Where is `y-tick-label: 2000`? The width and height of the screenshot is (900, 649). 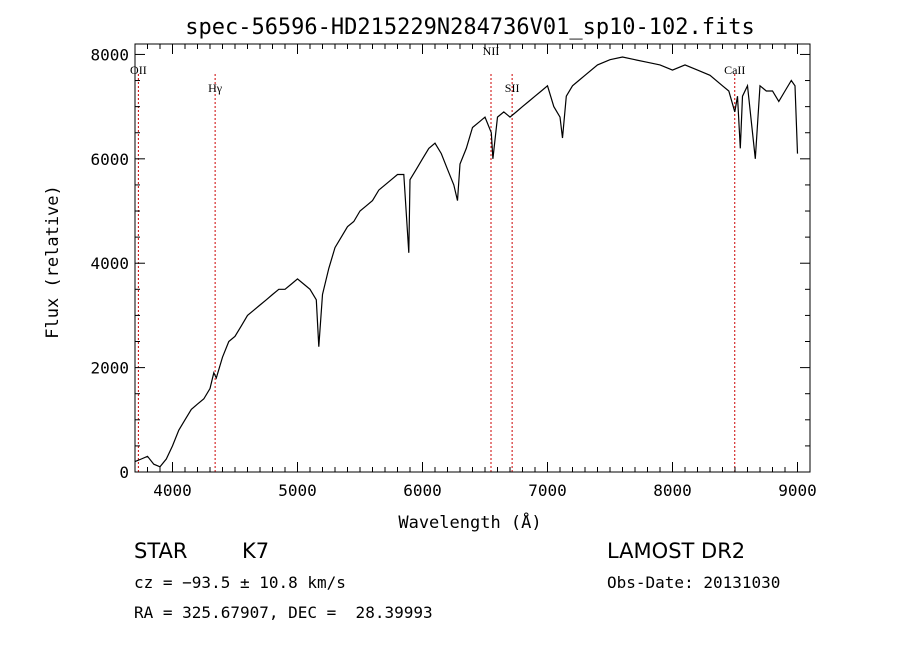 y-tick-label: 2000 is located at coordinates (109, 368).